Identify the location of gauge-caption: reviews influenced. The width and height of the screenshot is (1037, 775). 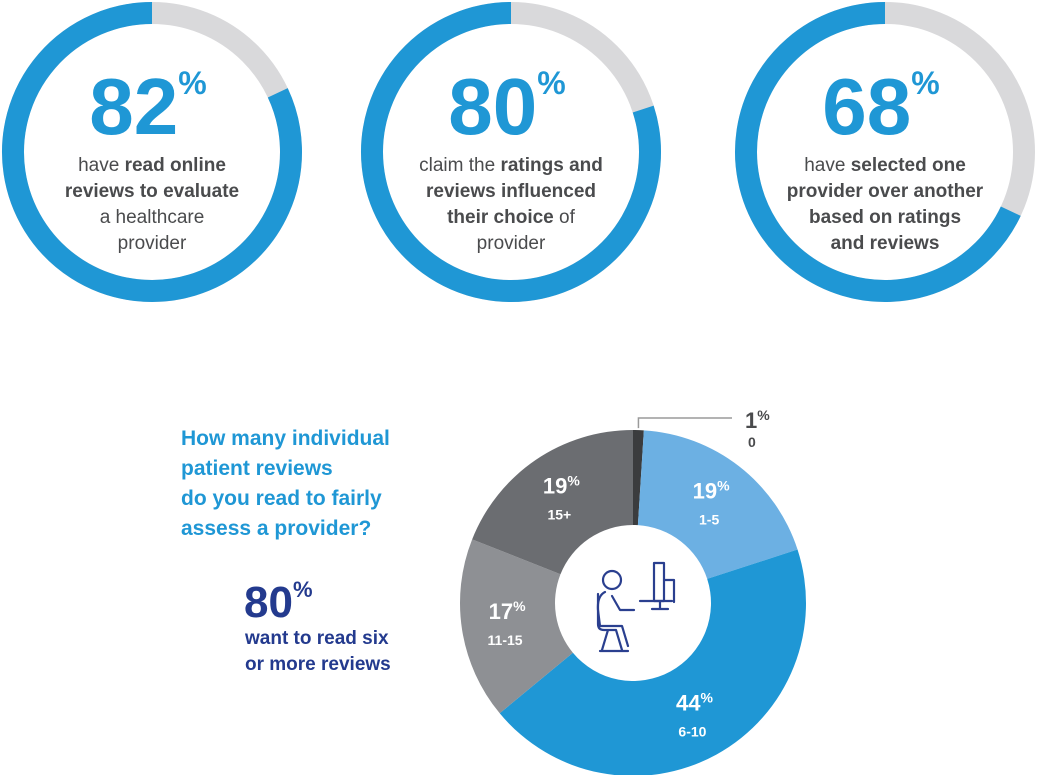
(511, 191).